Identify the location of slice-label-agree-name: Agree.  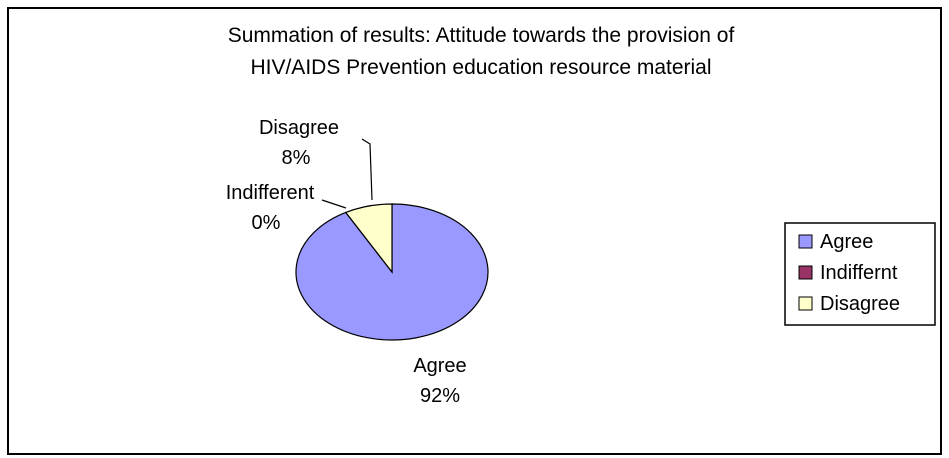
(439, 366).